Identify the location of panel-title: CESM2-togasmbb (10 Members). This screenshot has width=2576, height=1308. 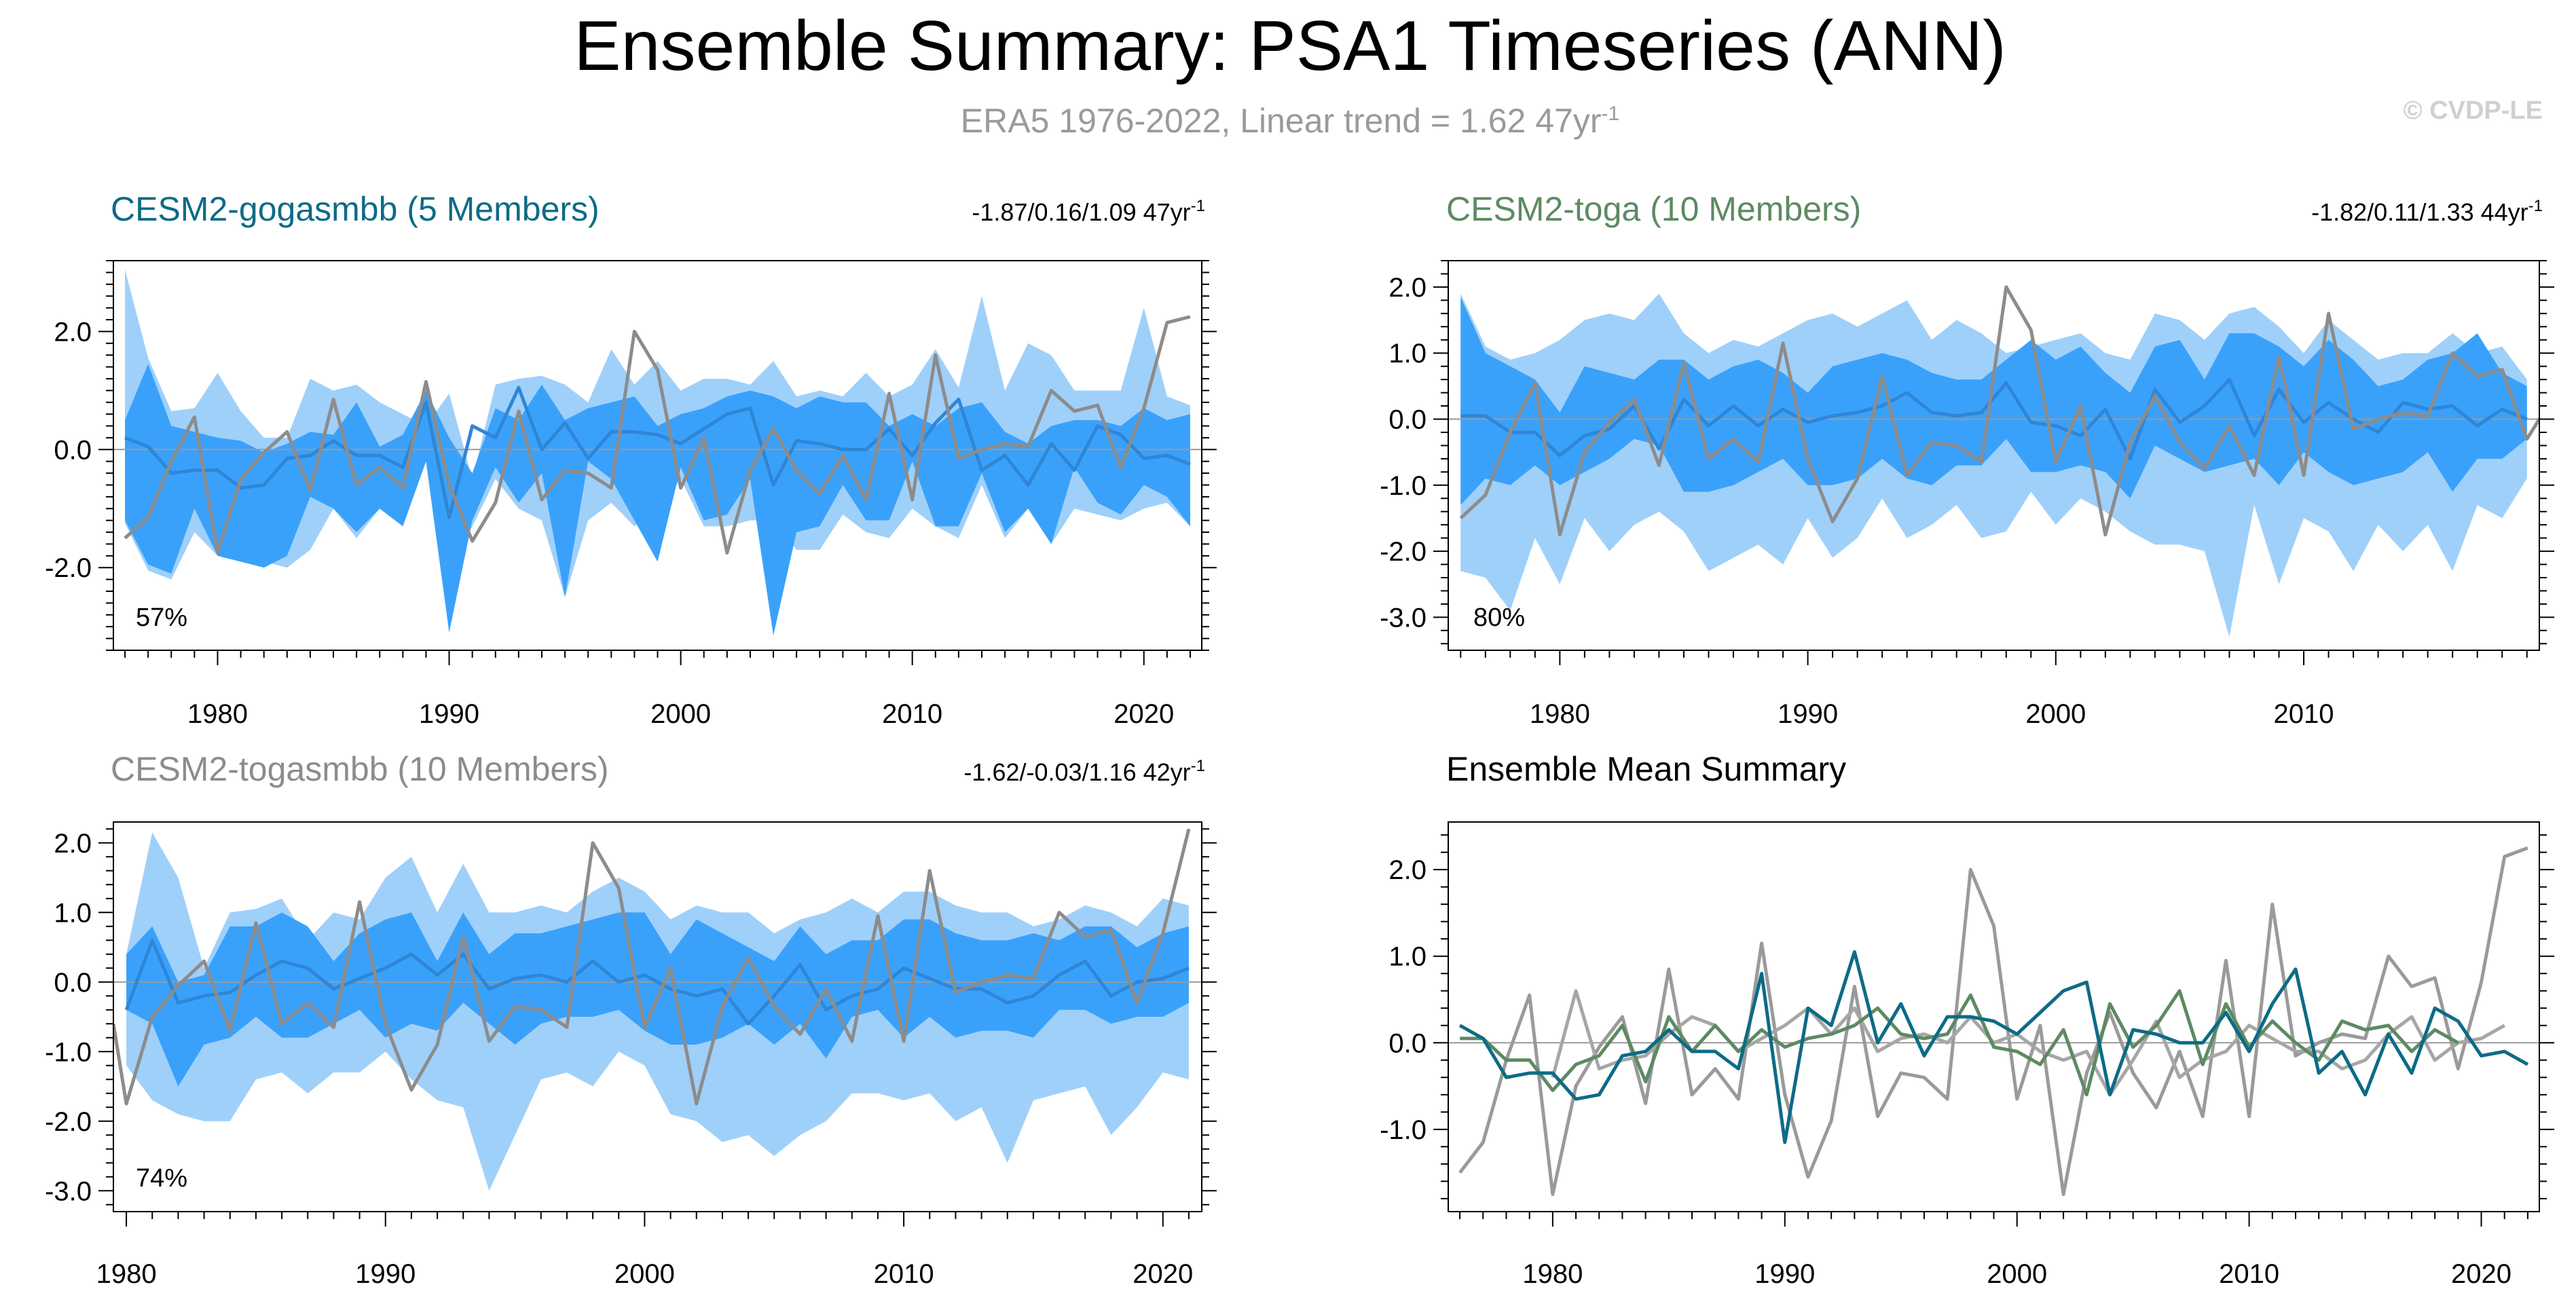
(360, 769).